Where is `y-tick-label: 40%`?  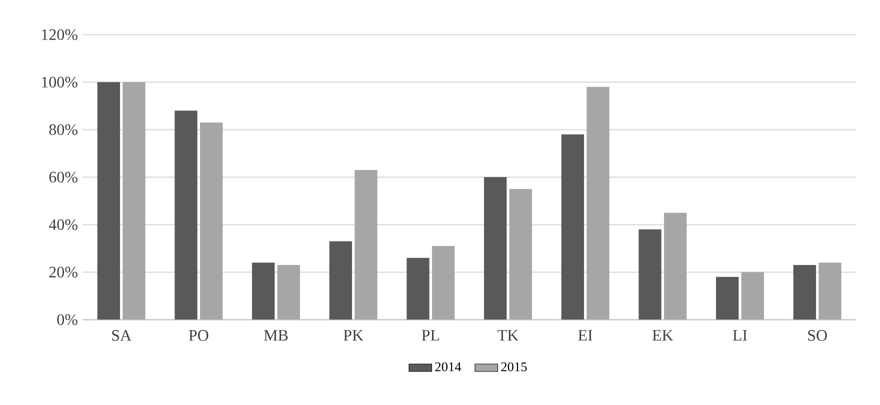
y-tick-label: 40% is located at coordinates (63, 224).